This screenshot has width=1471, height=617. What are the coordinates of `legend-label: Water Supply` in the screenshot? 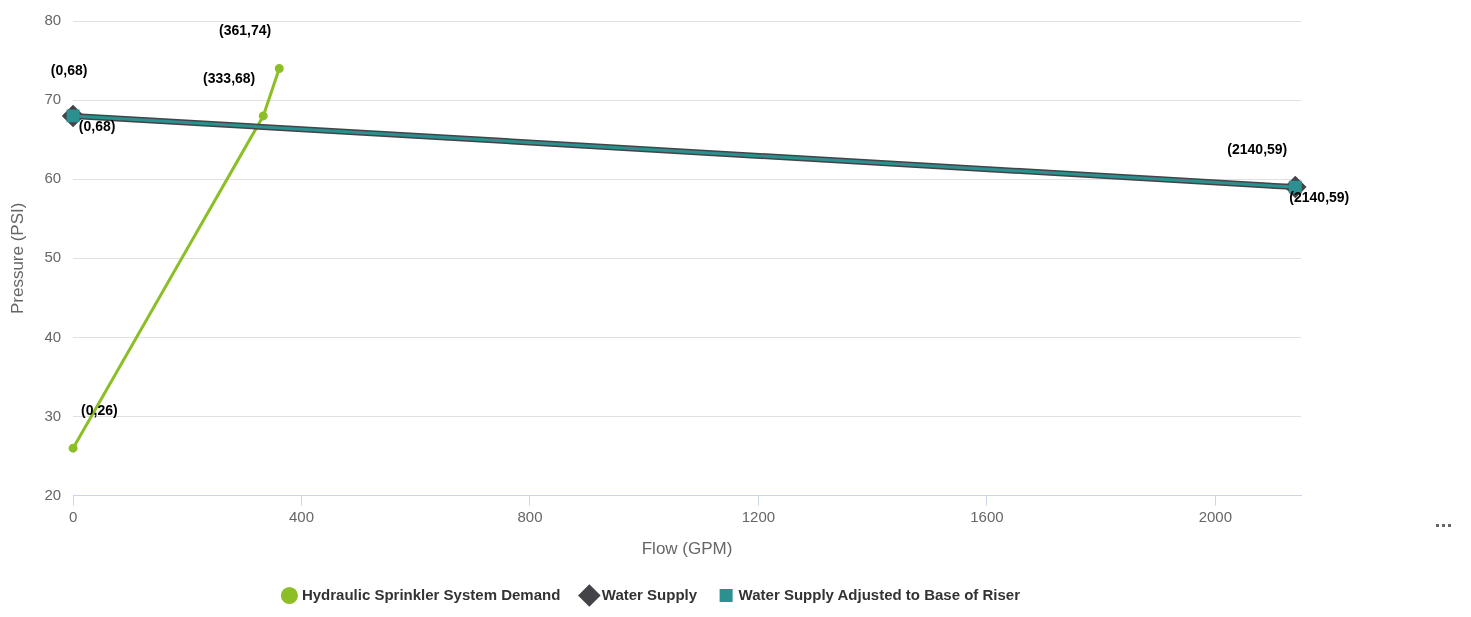 It's located at (649, 594).